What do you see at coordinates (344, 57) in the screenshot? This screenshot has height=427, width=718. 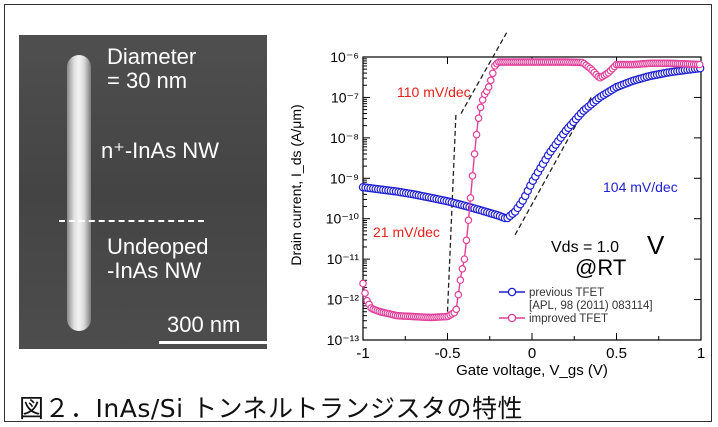 I see `y-tick-label: 10⁻⁶` at bounding box center [344, 57].